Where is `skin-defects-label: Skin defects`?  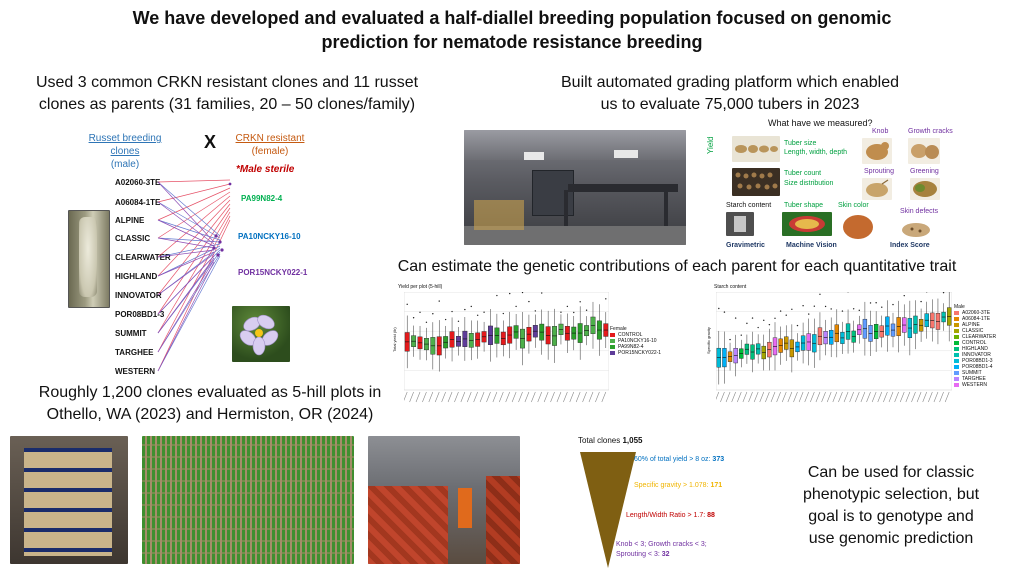
skin-defects-label: Skin defects is located at coordinates (919, 211).